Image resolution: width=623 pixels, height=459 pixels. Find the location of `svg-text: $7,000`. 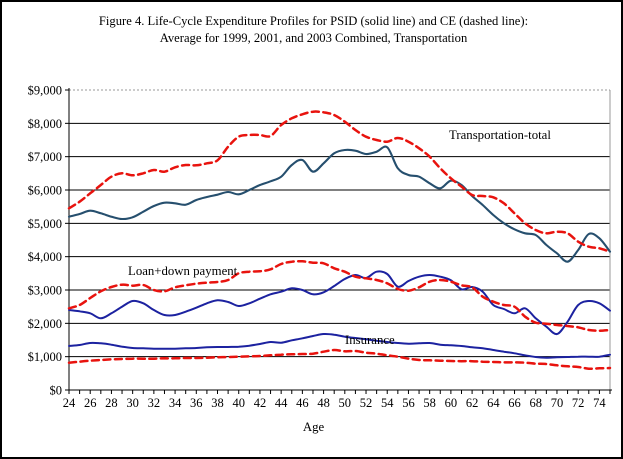

svg-text: $7,000 is located at coordinates (45, 157).